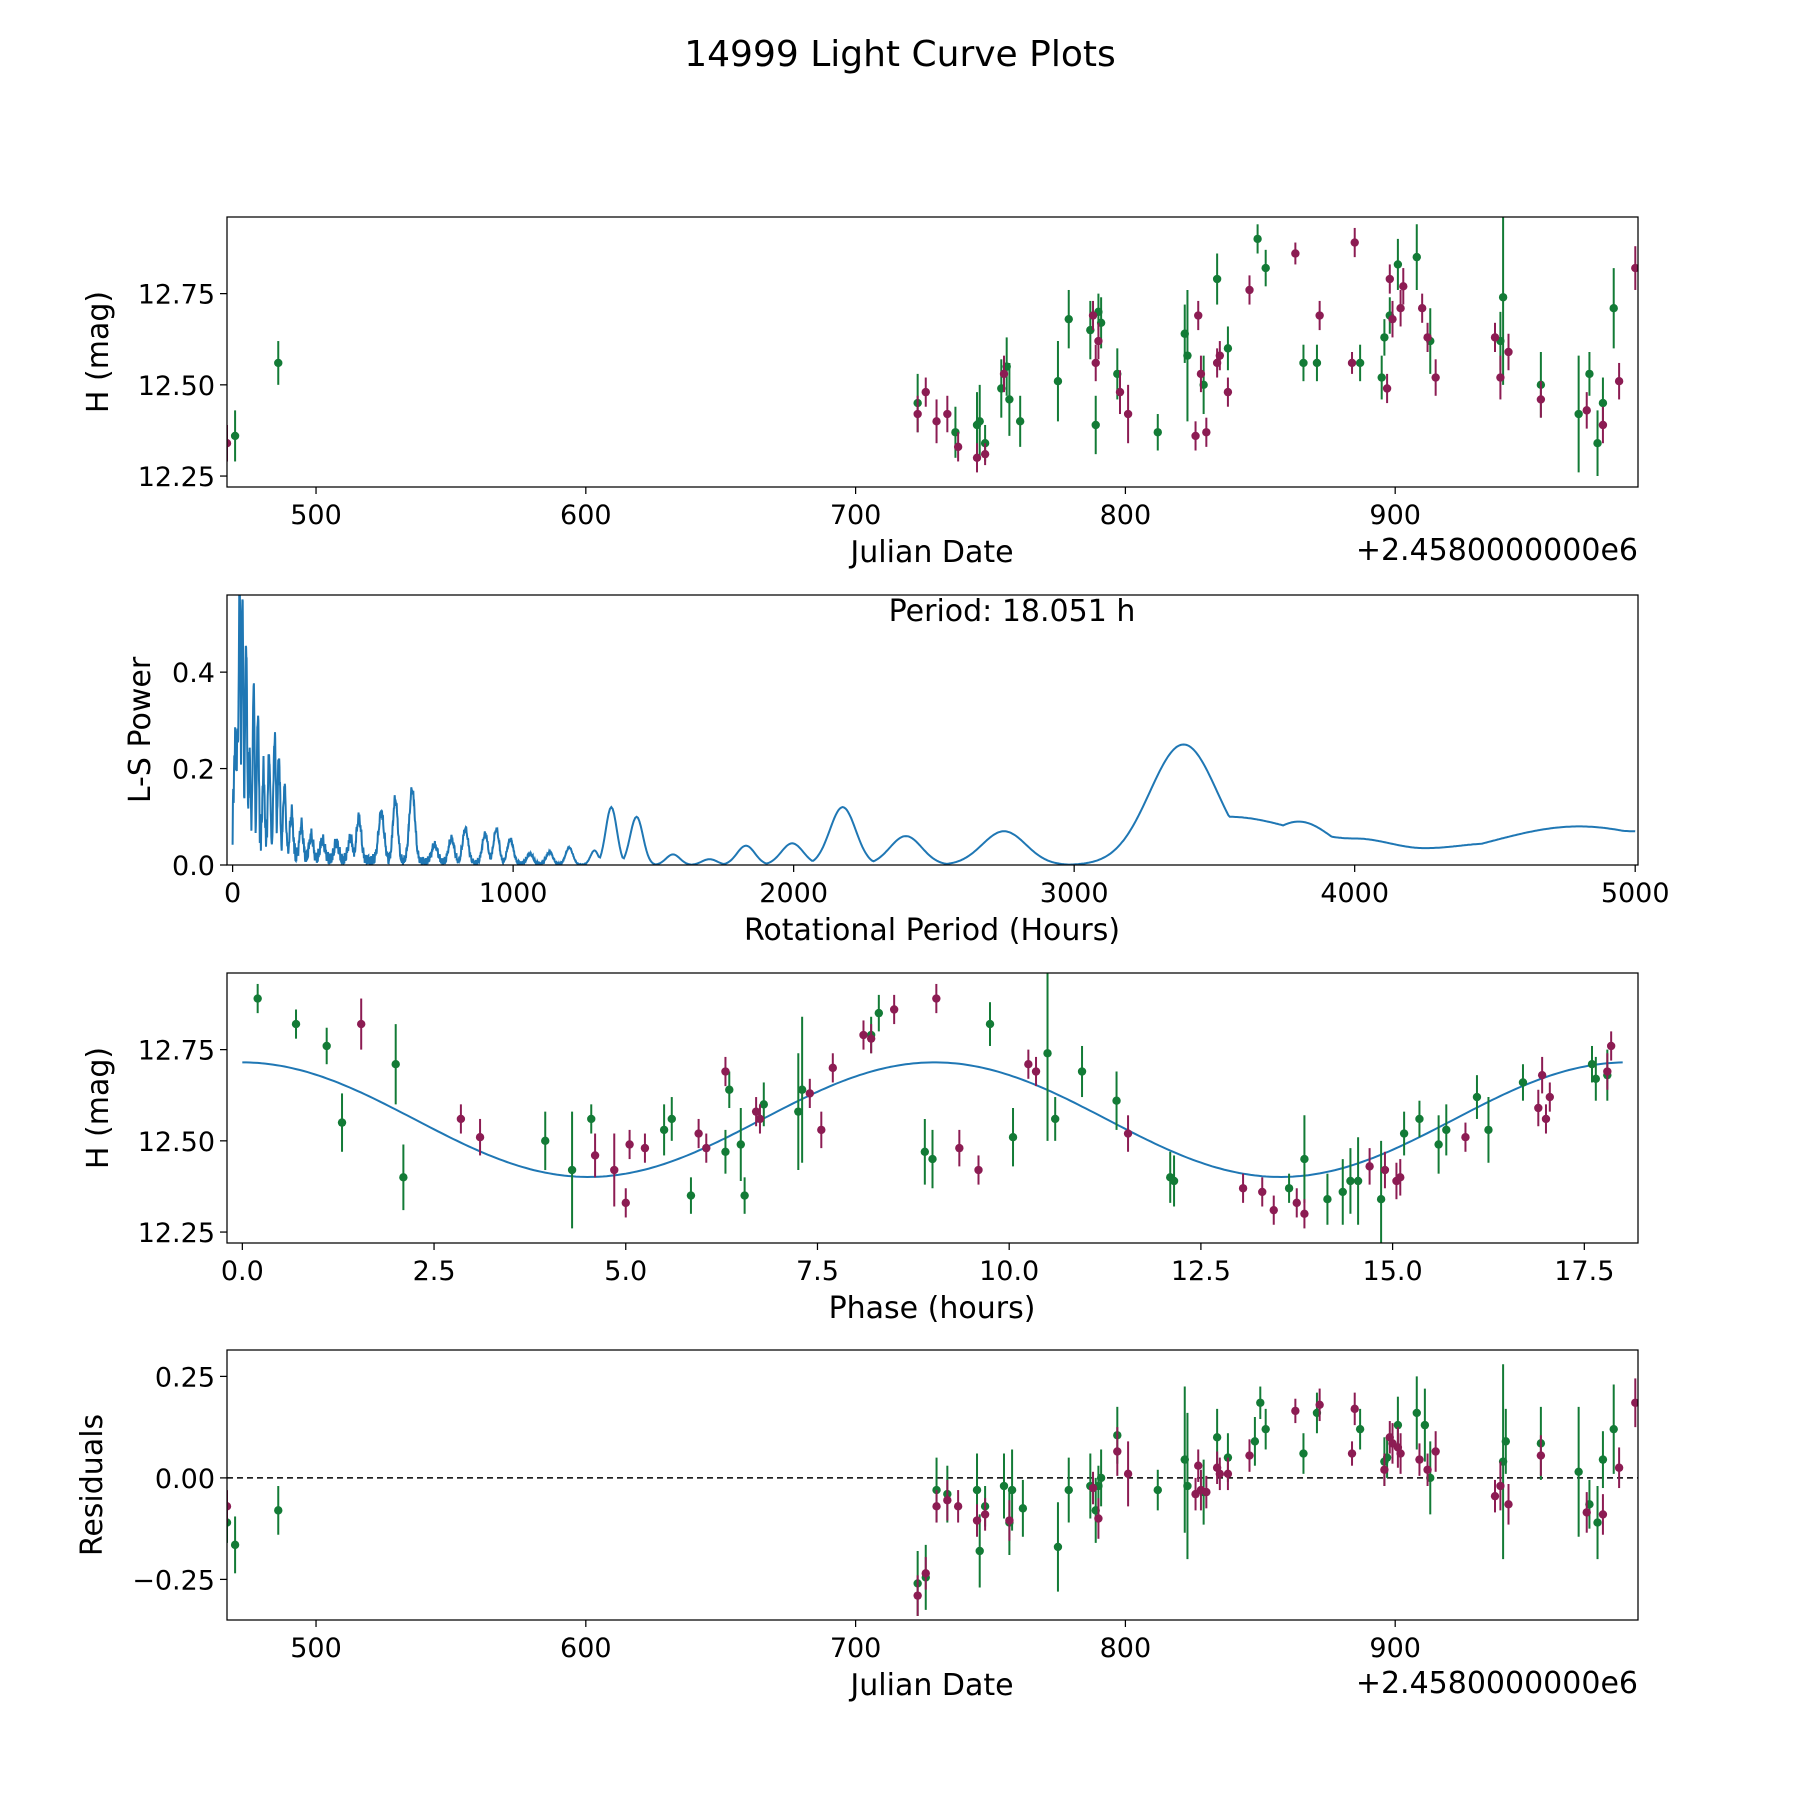 Image resolution: width=1800 pixels, height=1800 pixels. What do you see at coordinates (193, 866) in the screenshot?
I see `periodogram-y-tick-label: 0.0` at bounding box center [193, 866].